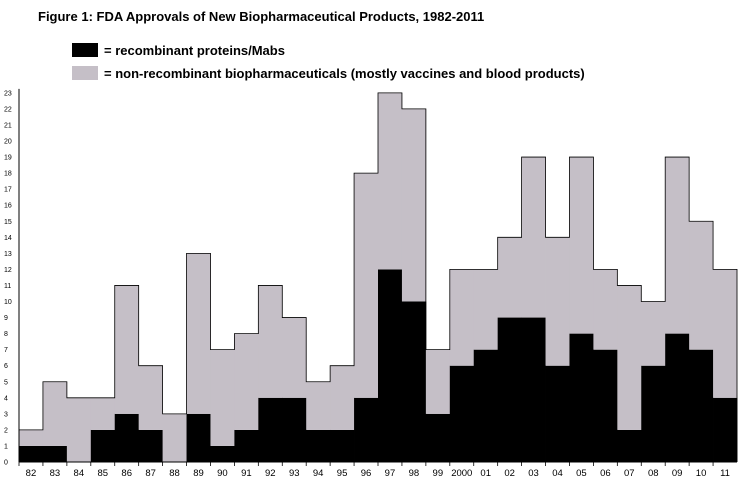 This screenshot has width=751, height=486. Describe the element at coordinates (653, 473) in the screenshot. I see `x-tick-label: 08` at that location.